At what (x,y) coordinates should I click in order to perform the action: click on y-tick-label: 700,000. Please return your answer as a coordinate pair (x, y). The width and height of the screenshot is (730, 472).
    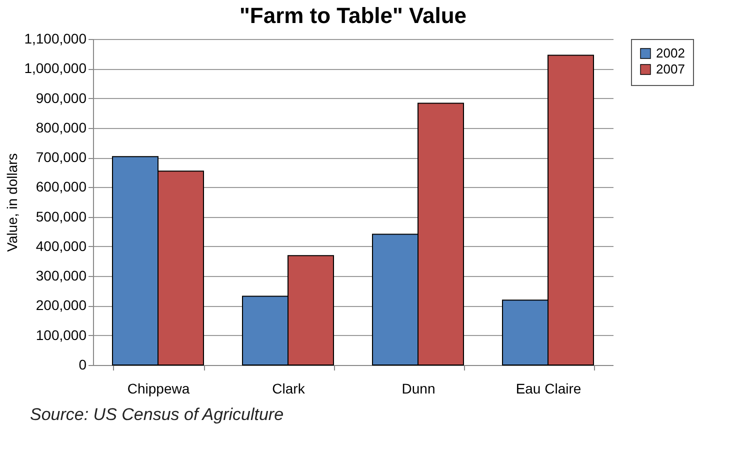
    Looking at the image, I should click on (61, 157).